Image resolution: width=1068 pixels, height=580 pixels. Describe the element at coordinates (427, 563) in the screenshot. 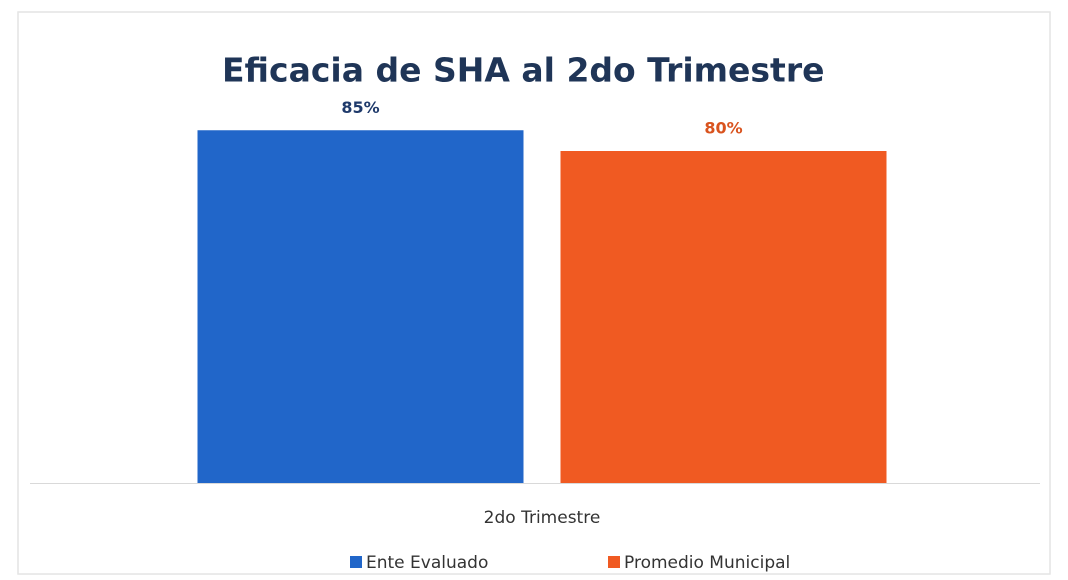

I see `legend-label: Ente Evaluado` at that location.